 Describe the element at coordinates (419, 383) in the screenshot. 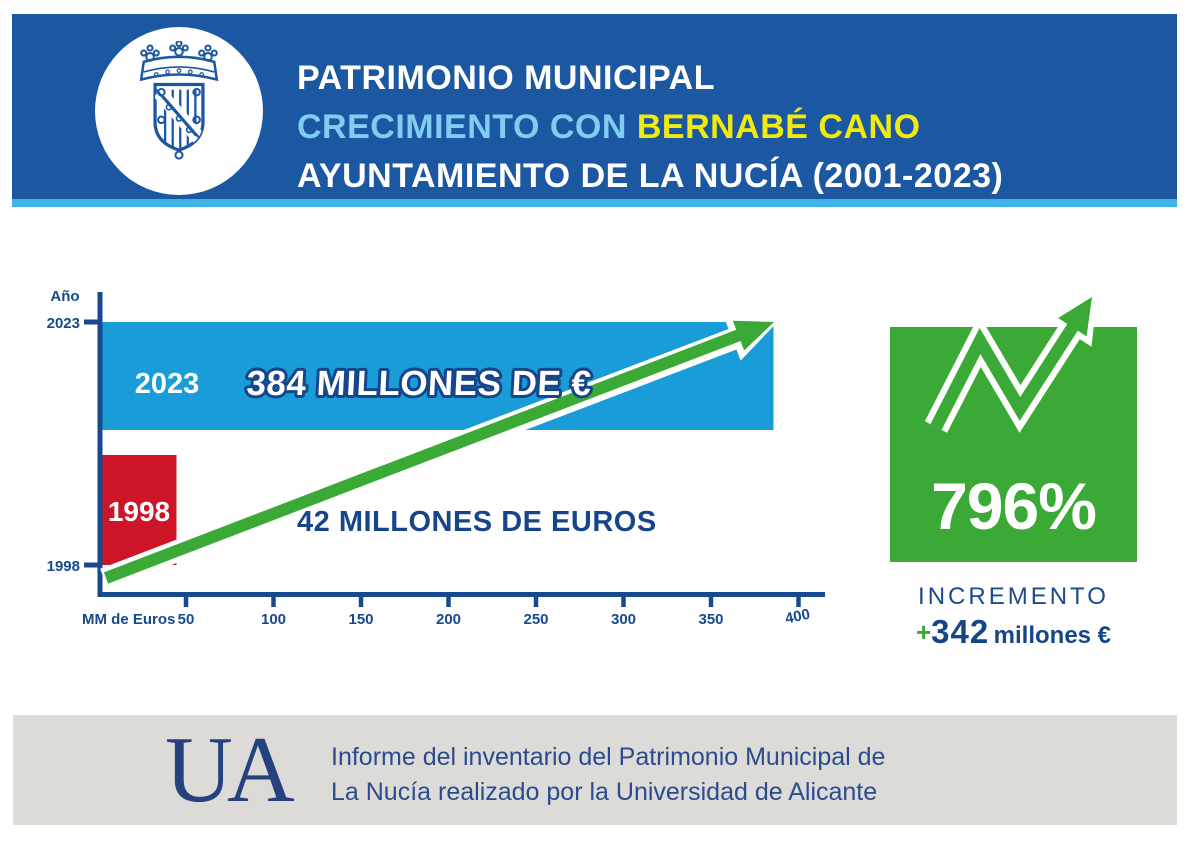

I see `bar-2023-value-label: 384 MILLONES DE €` at that location.